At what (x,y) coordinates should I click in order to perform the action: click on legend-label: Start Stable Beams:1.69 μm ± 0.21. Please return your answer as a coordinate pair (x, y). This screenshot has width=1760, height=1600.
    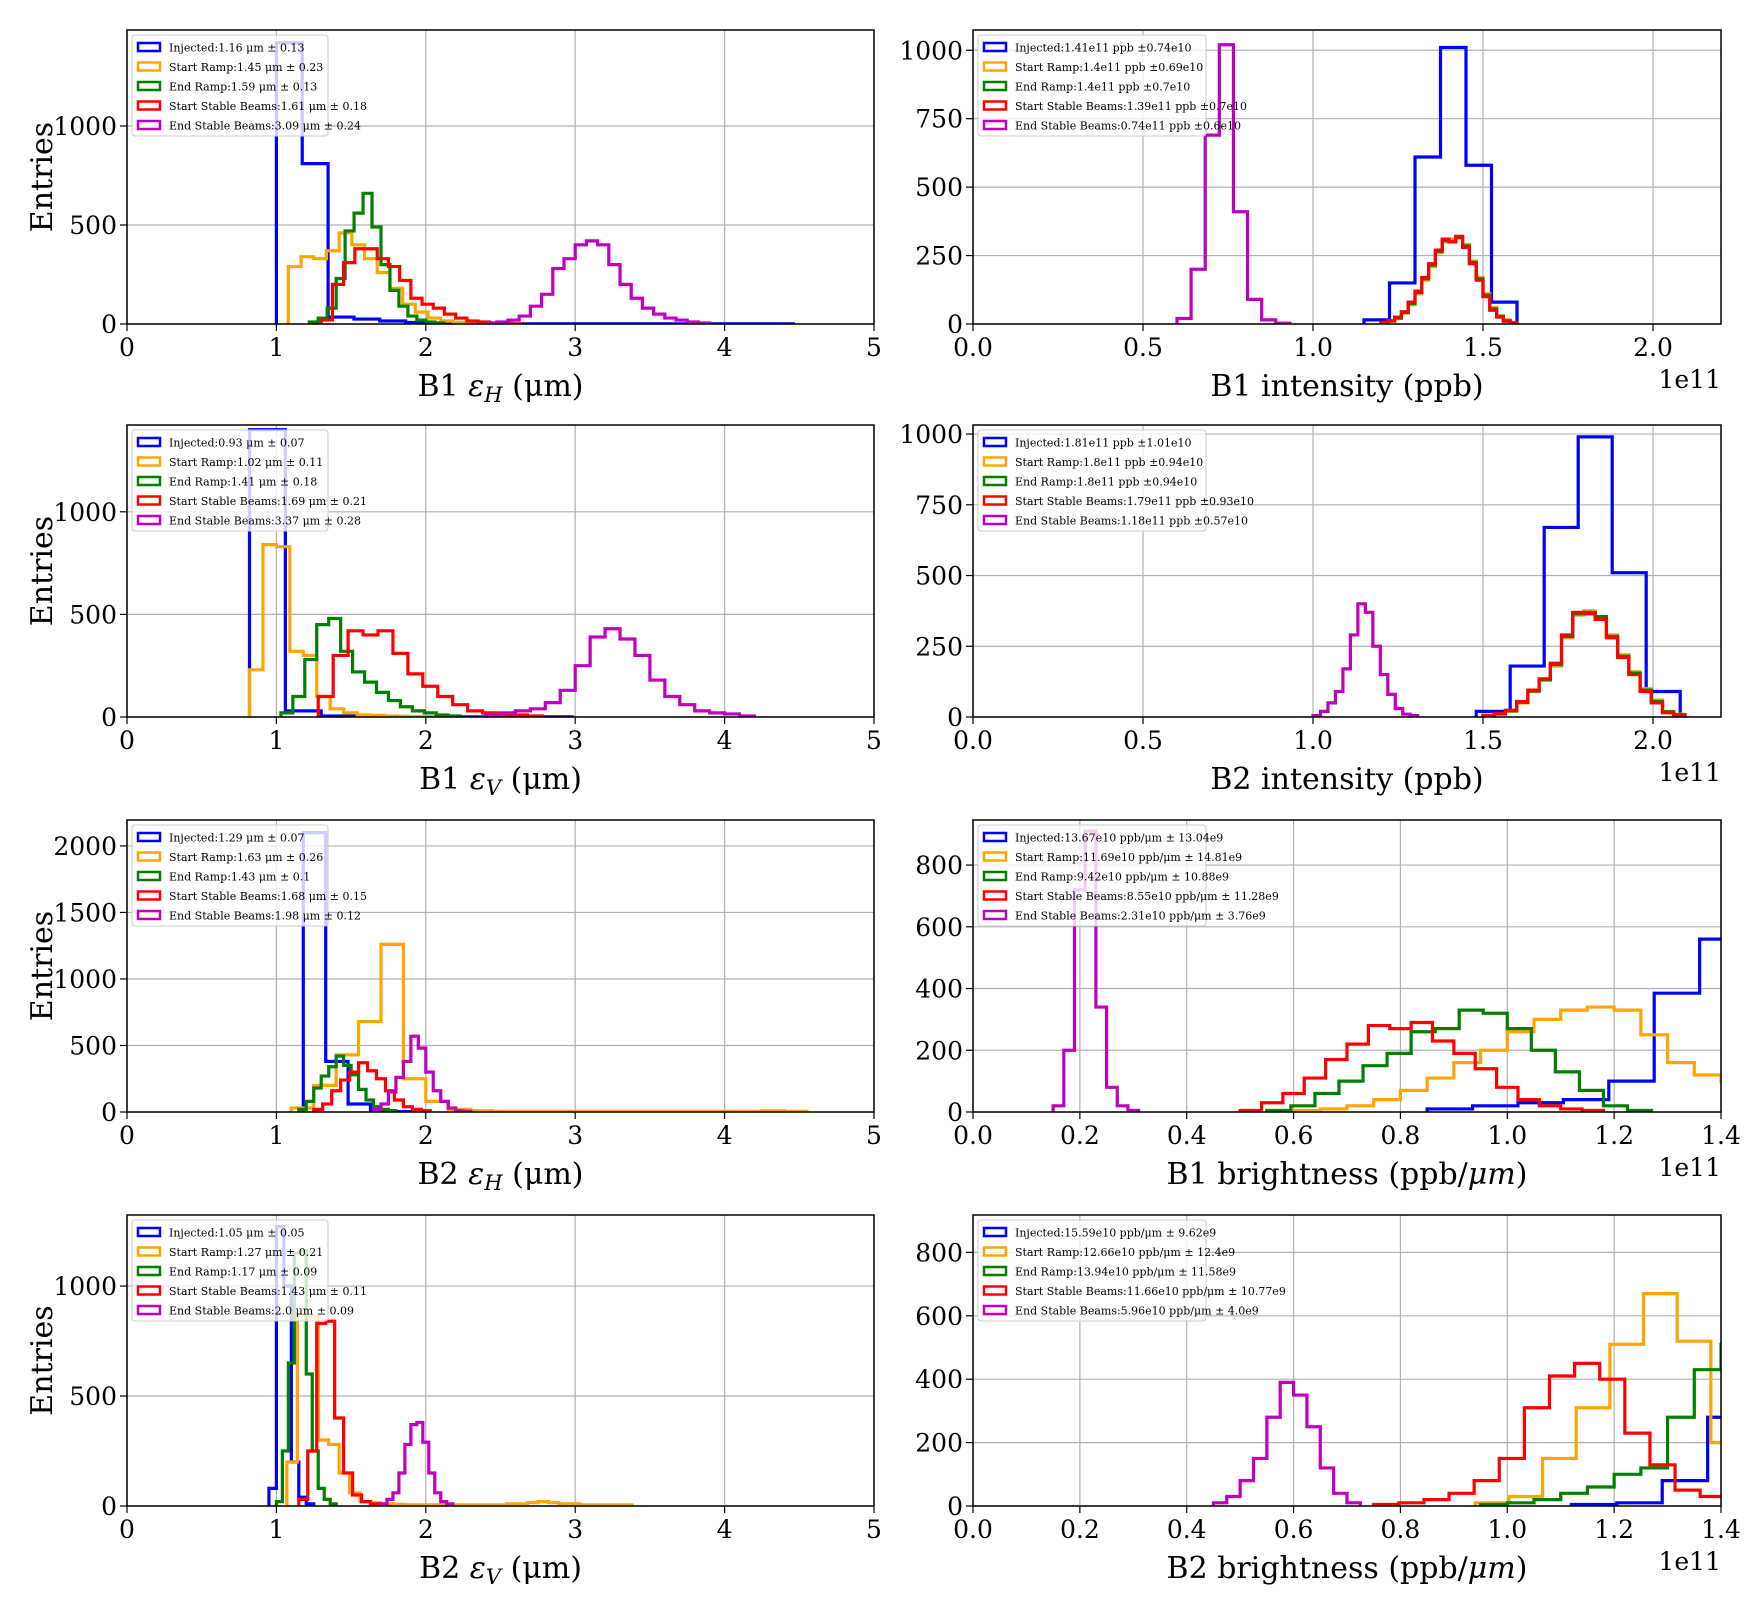
    Looking at the image, I should click on (268, 501).